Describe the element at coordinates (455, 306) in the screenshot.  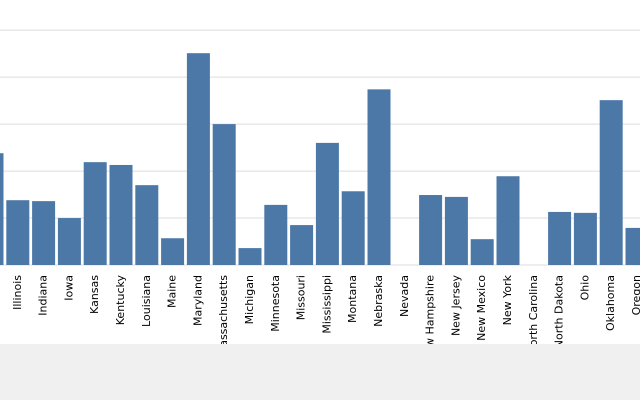
I see `x-tick-label: New Jersey` at that location.